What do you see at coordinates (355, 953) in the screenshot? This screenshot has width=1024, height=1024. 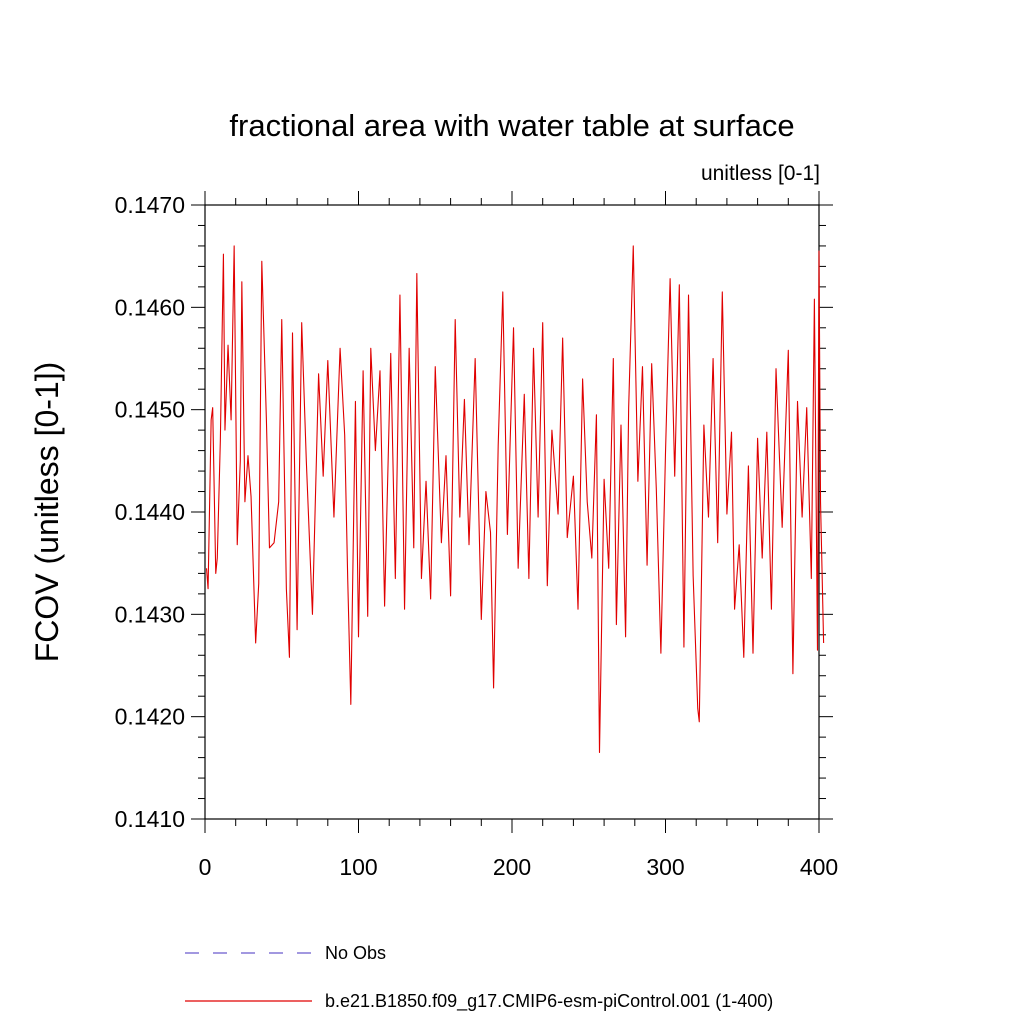 I see `legend-label-no-obs: No Obs` at bounding box center [355, 953].